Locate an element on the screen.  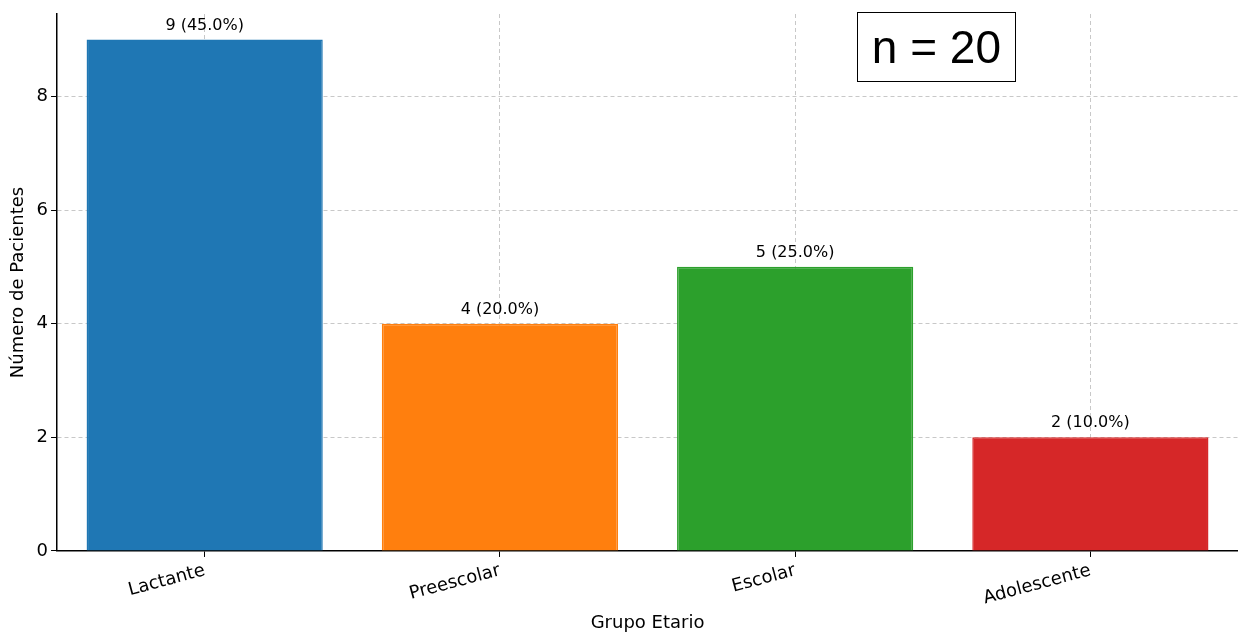
x-tick-label: Escolar is located at coordinates (763, 577).